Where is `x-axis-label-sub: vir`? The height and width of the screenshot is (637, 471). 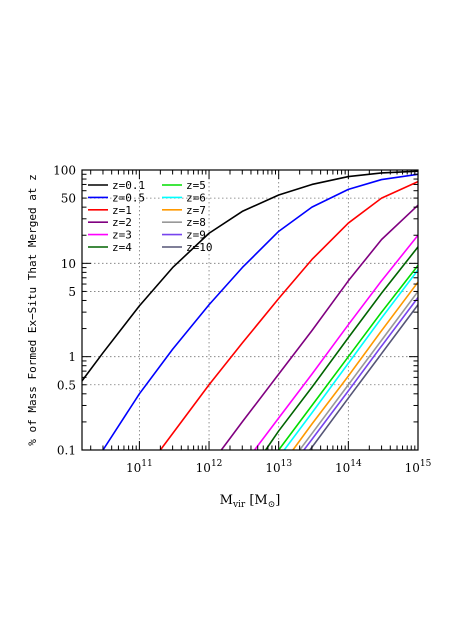 x-axis-label-sub: vir is located at coordinates (239, 505).